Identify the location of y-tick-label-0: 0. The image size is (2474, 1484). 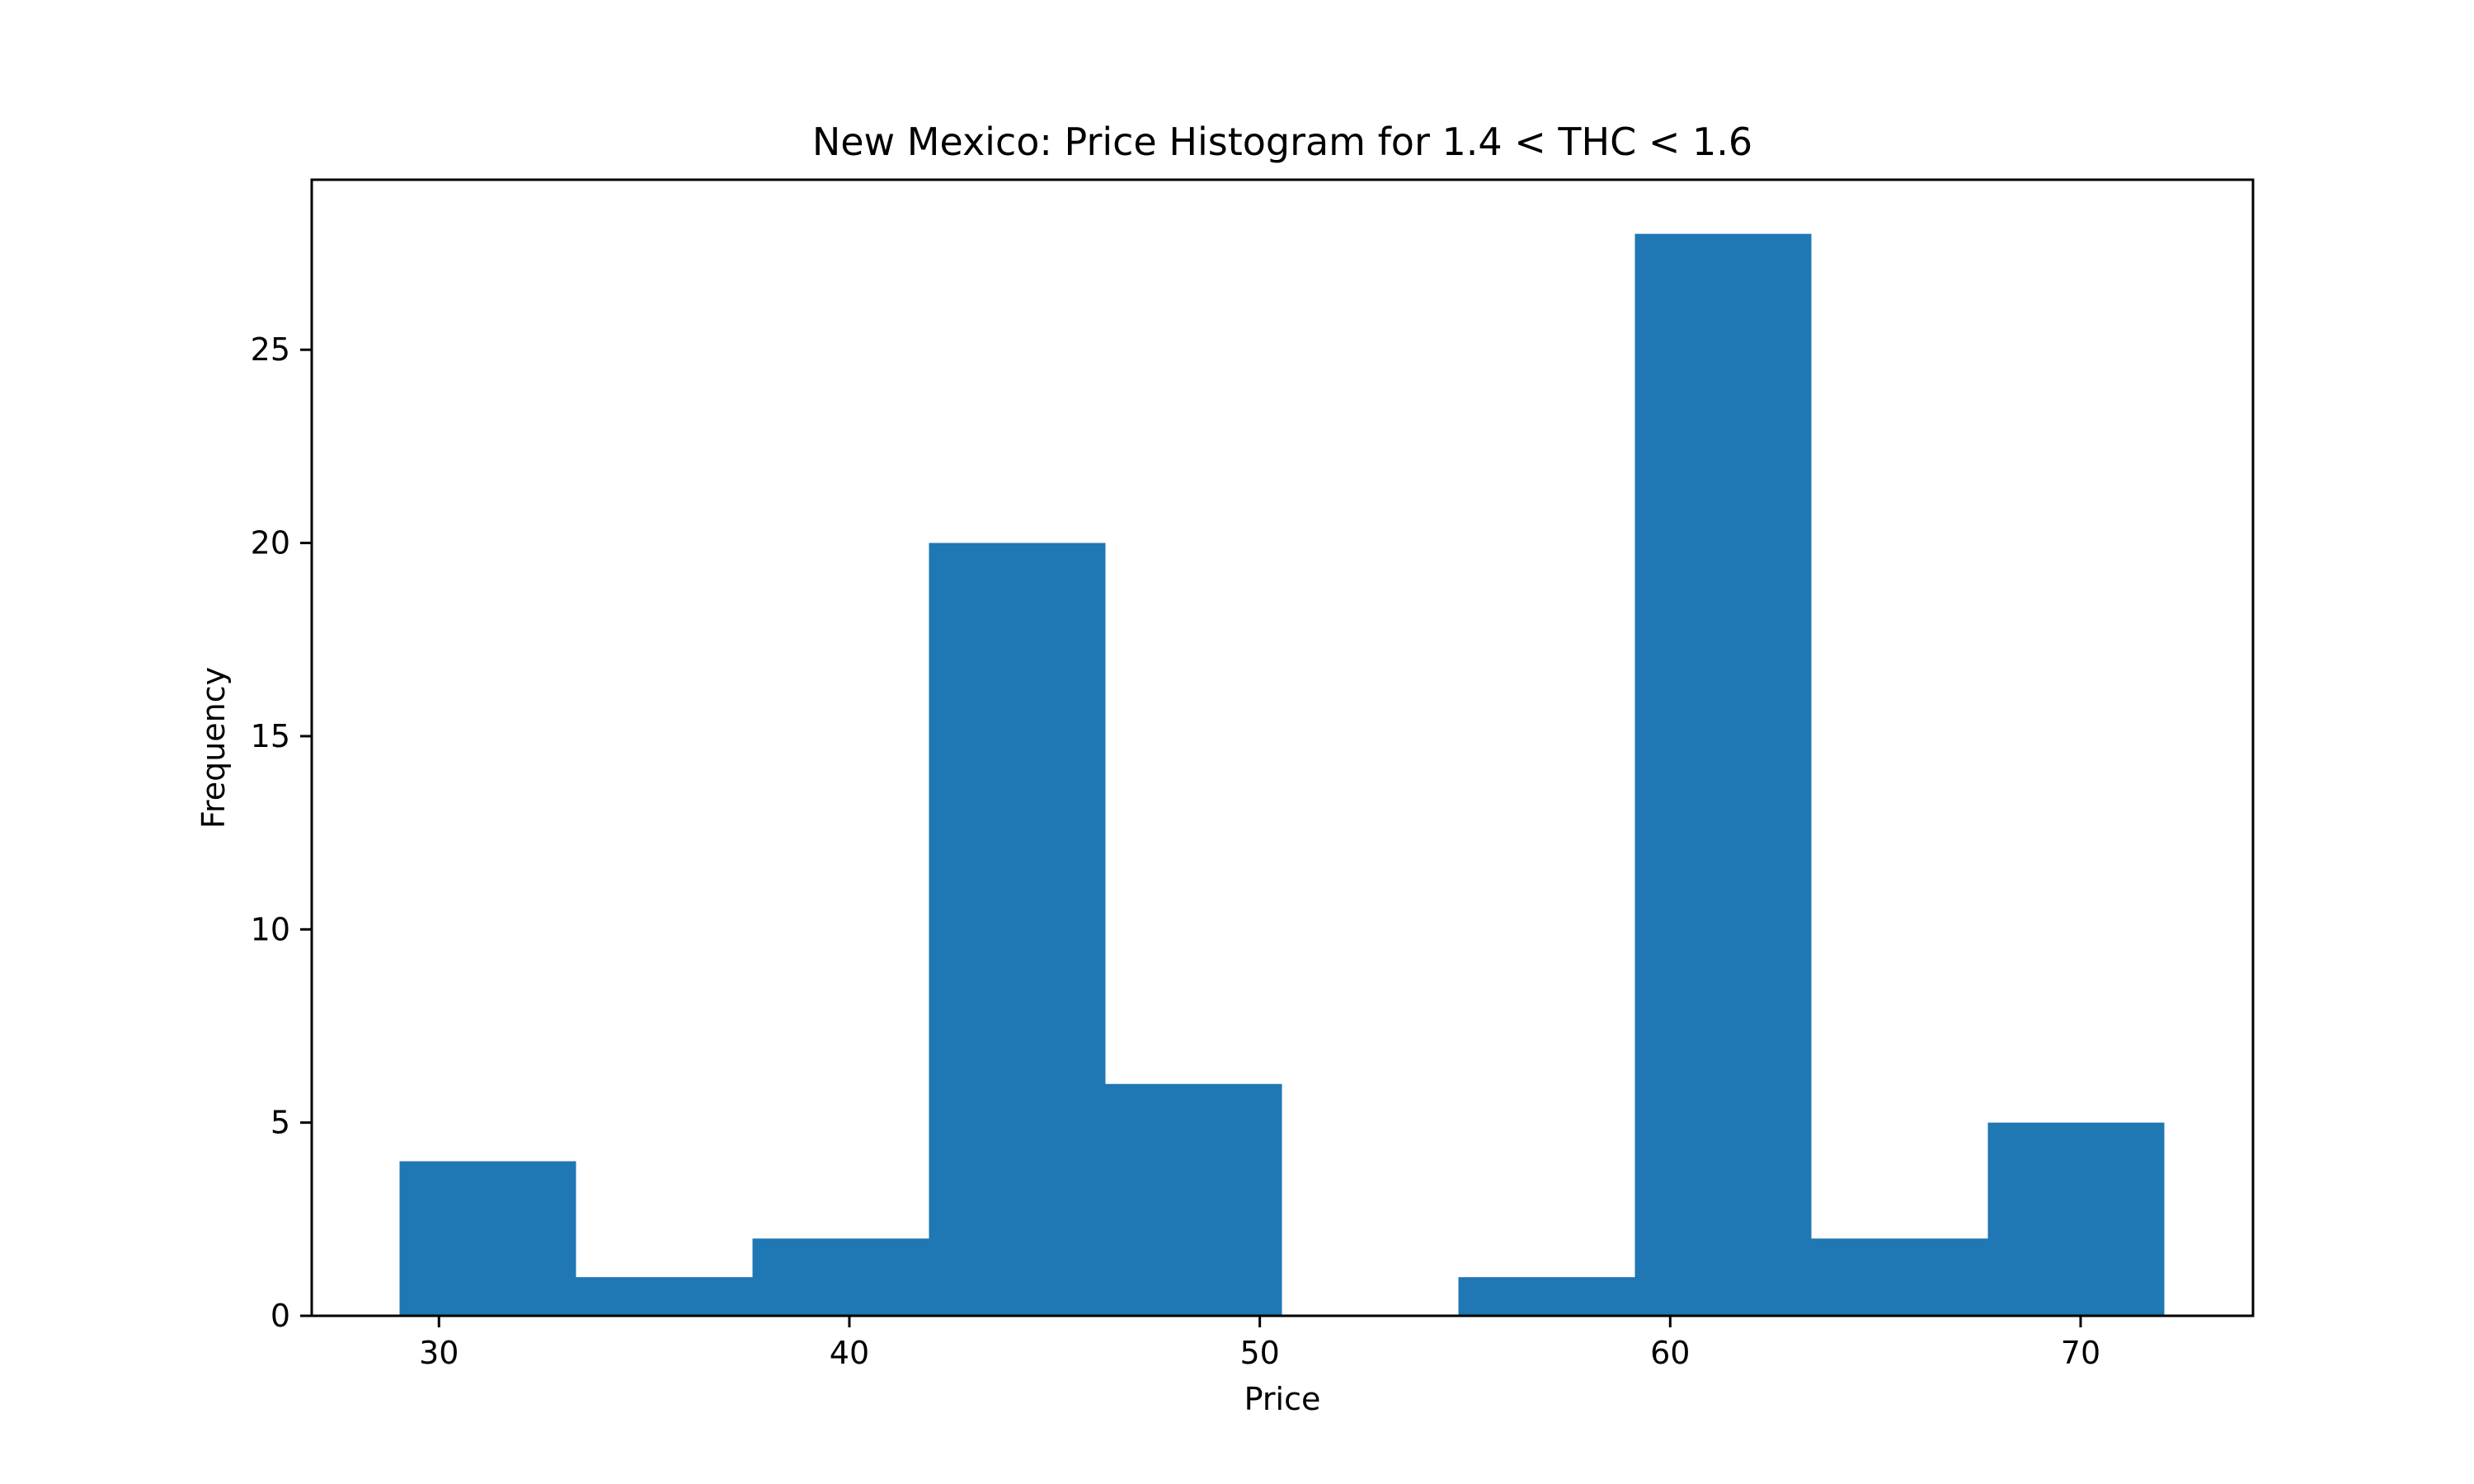
(280, 1316).